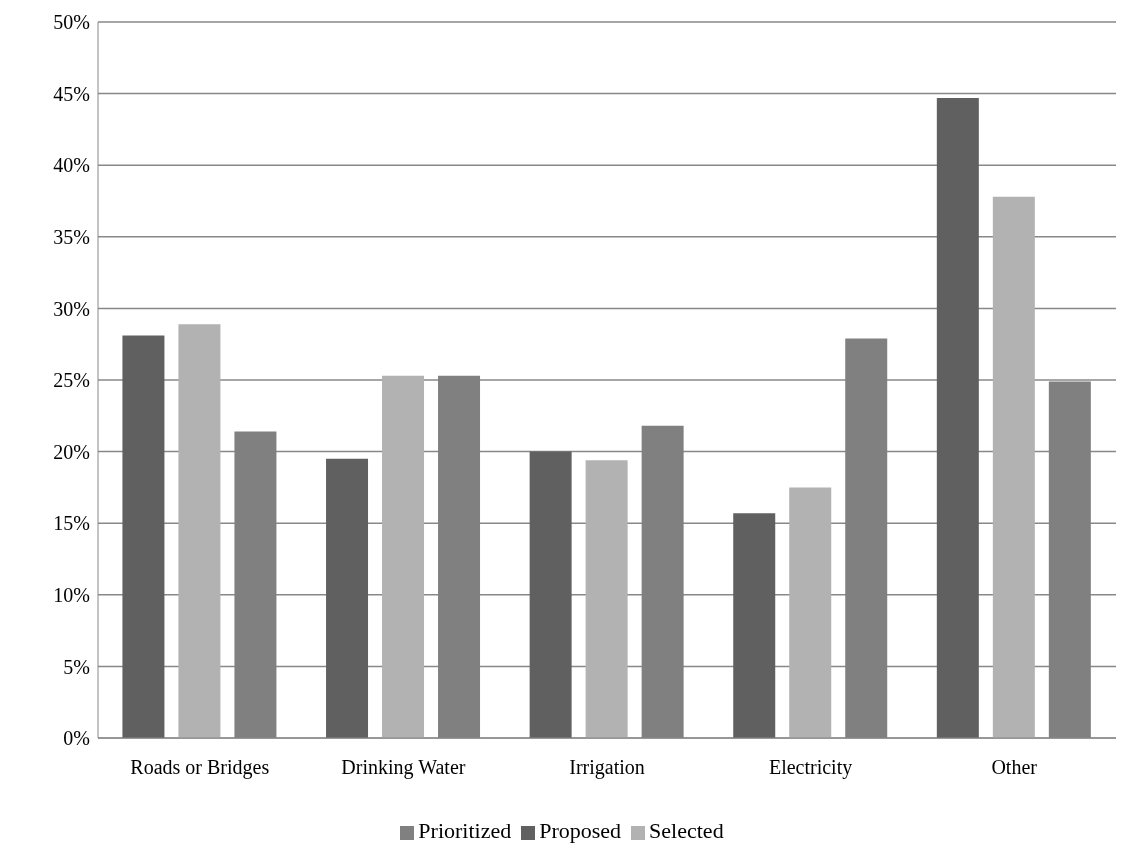 The image size is (1144, 862). I want to click on legend-label: Proposed, so click(580, 830).